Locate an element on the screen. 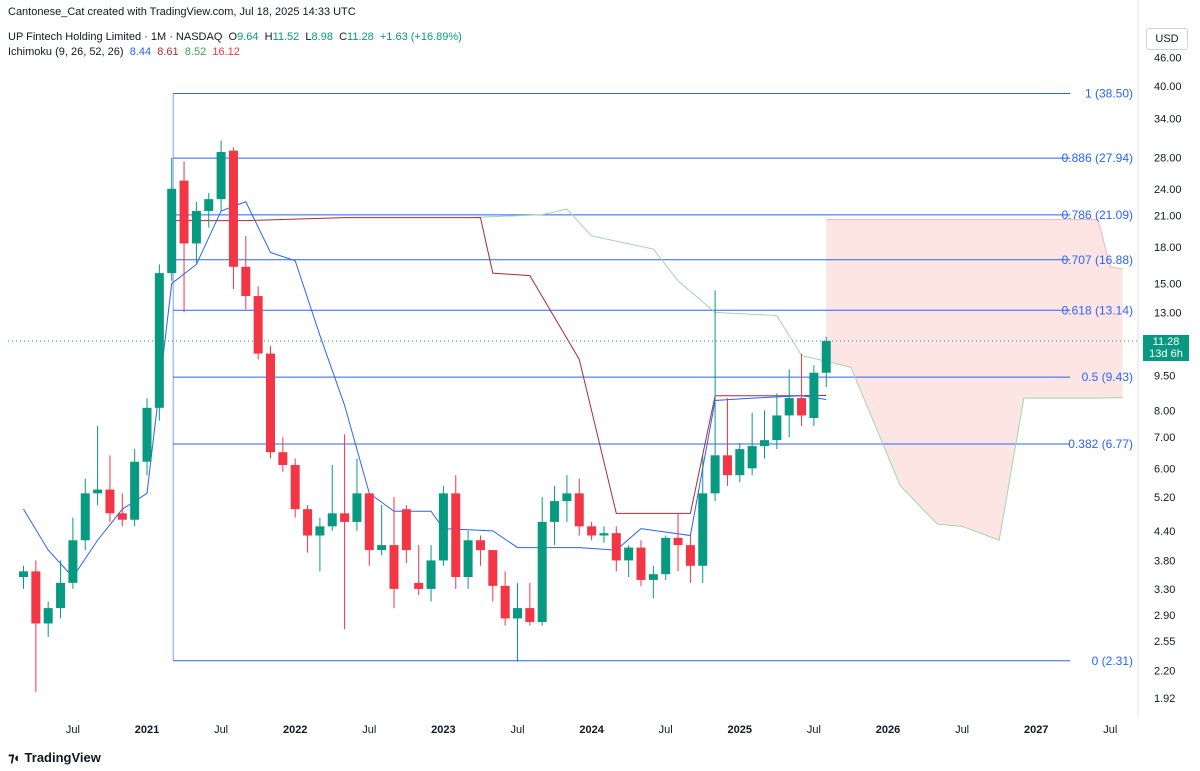  span-b-value: 16.12 is located at coordinates (226, 52).